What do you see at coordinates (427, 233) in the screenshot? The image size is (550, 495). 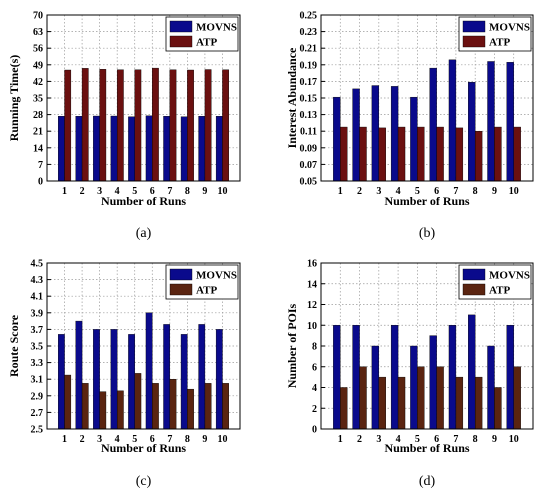 I see `panel-caption: (b)` at bounding box center [427, 233].